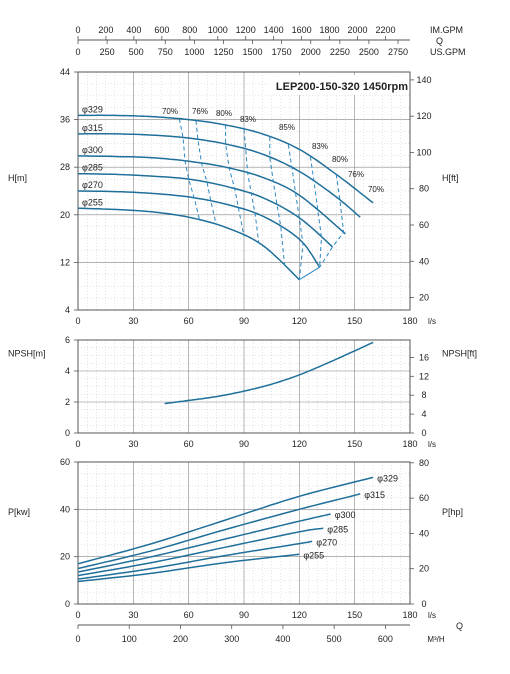  What do you see at coordinates (423, 395) in the screenshot?
I see `y2-tick-label: 8` at bounding box center [423, 395].